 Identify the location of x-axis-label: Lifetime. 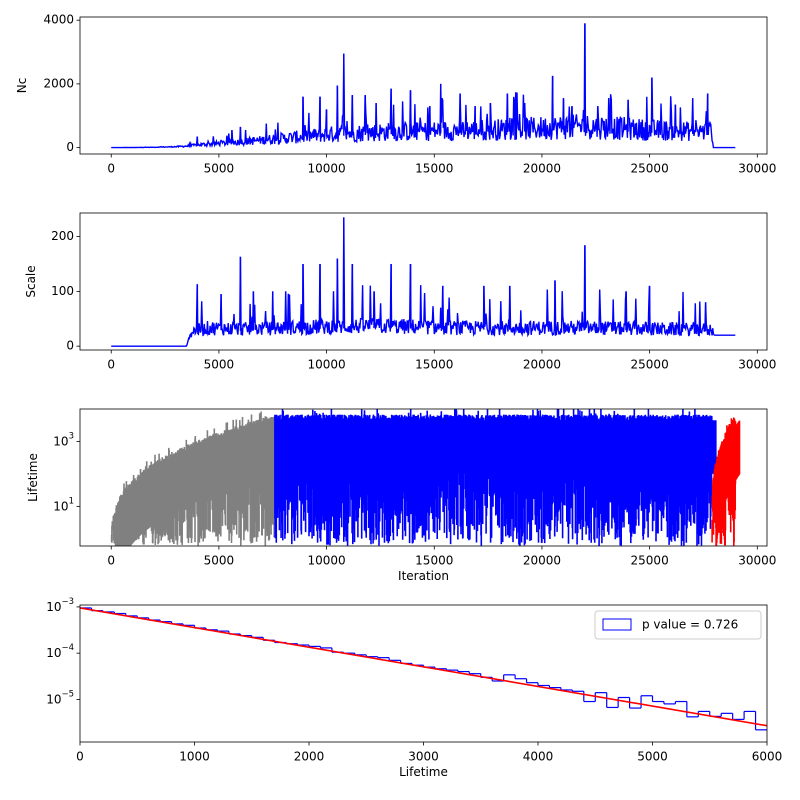
(423, 772).